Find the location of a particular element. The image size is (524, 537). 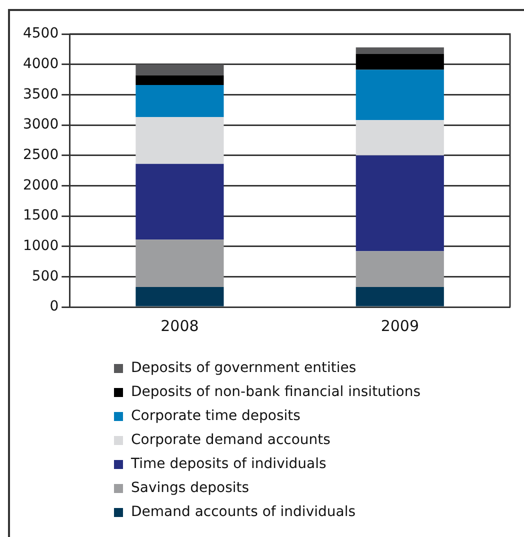

y-tick-label: 4500 is located at coordinates (40, 34).